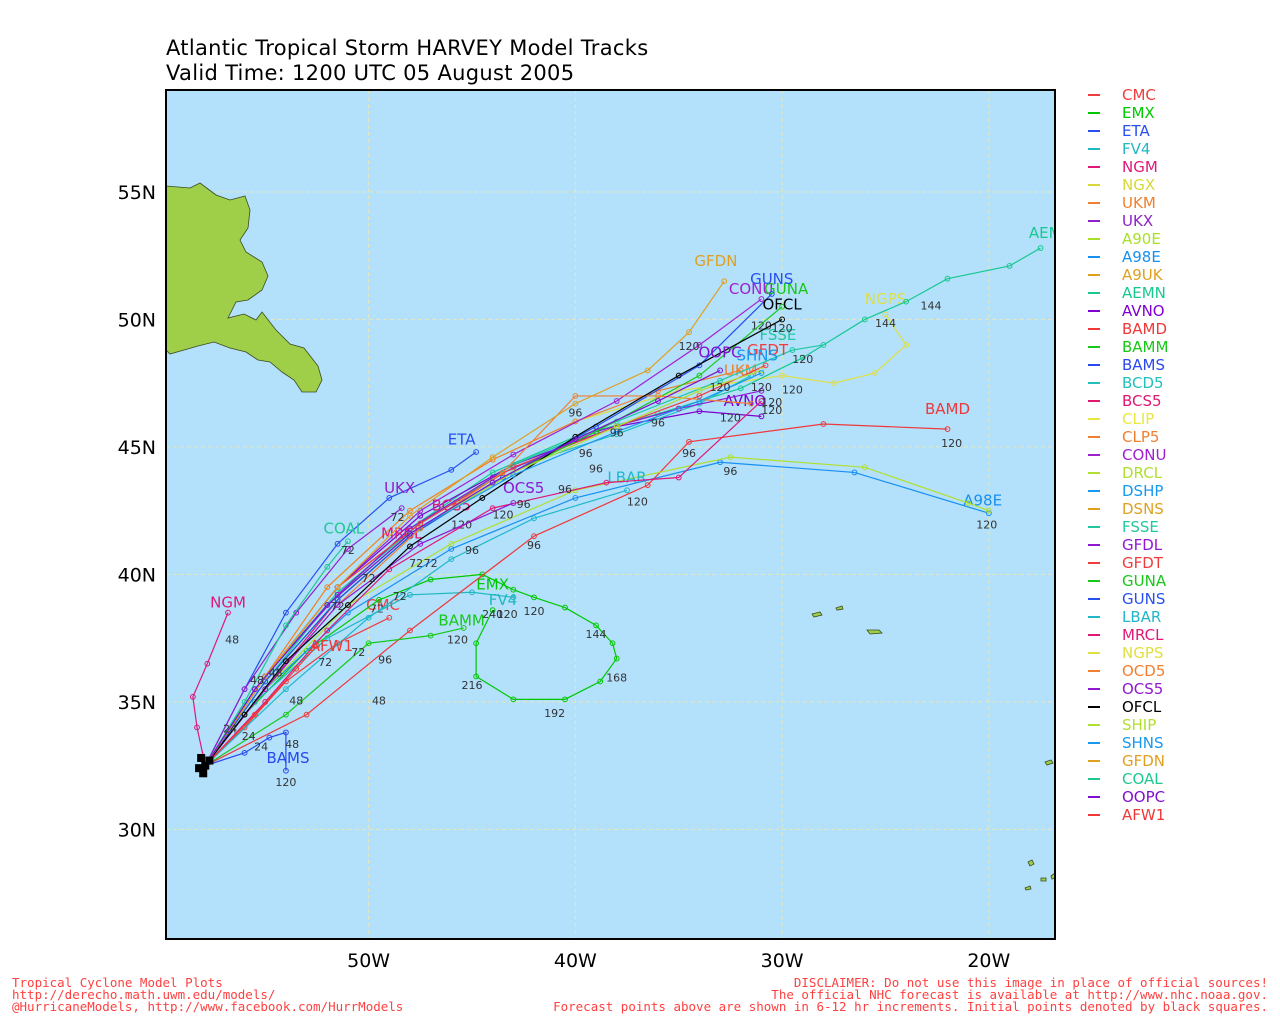 The width and height of the screenshot is (1280, 1024). I want to click on legend-label: GUNA, so click(1144, 581).